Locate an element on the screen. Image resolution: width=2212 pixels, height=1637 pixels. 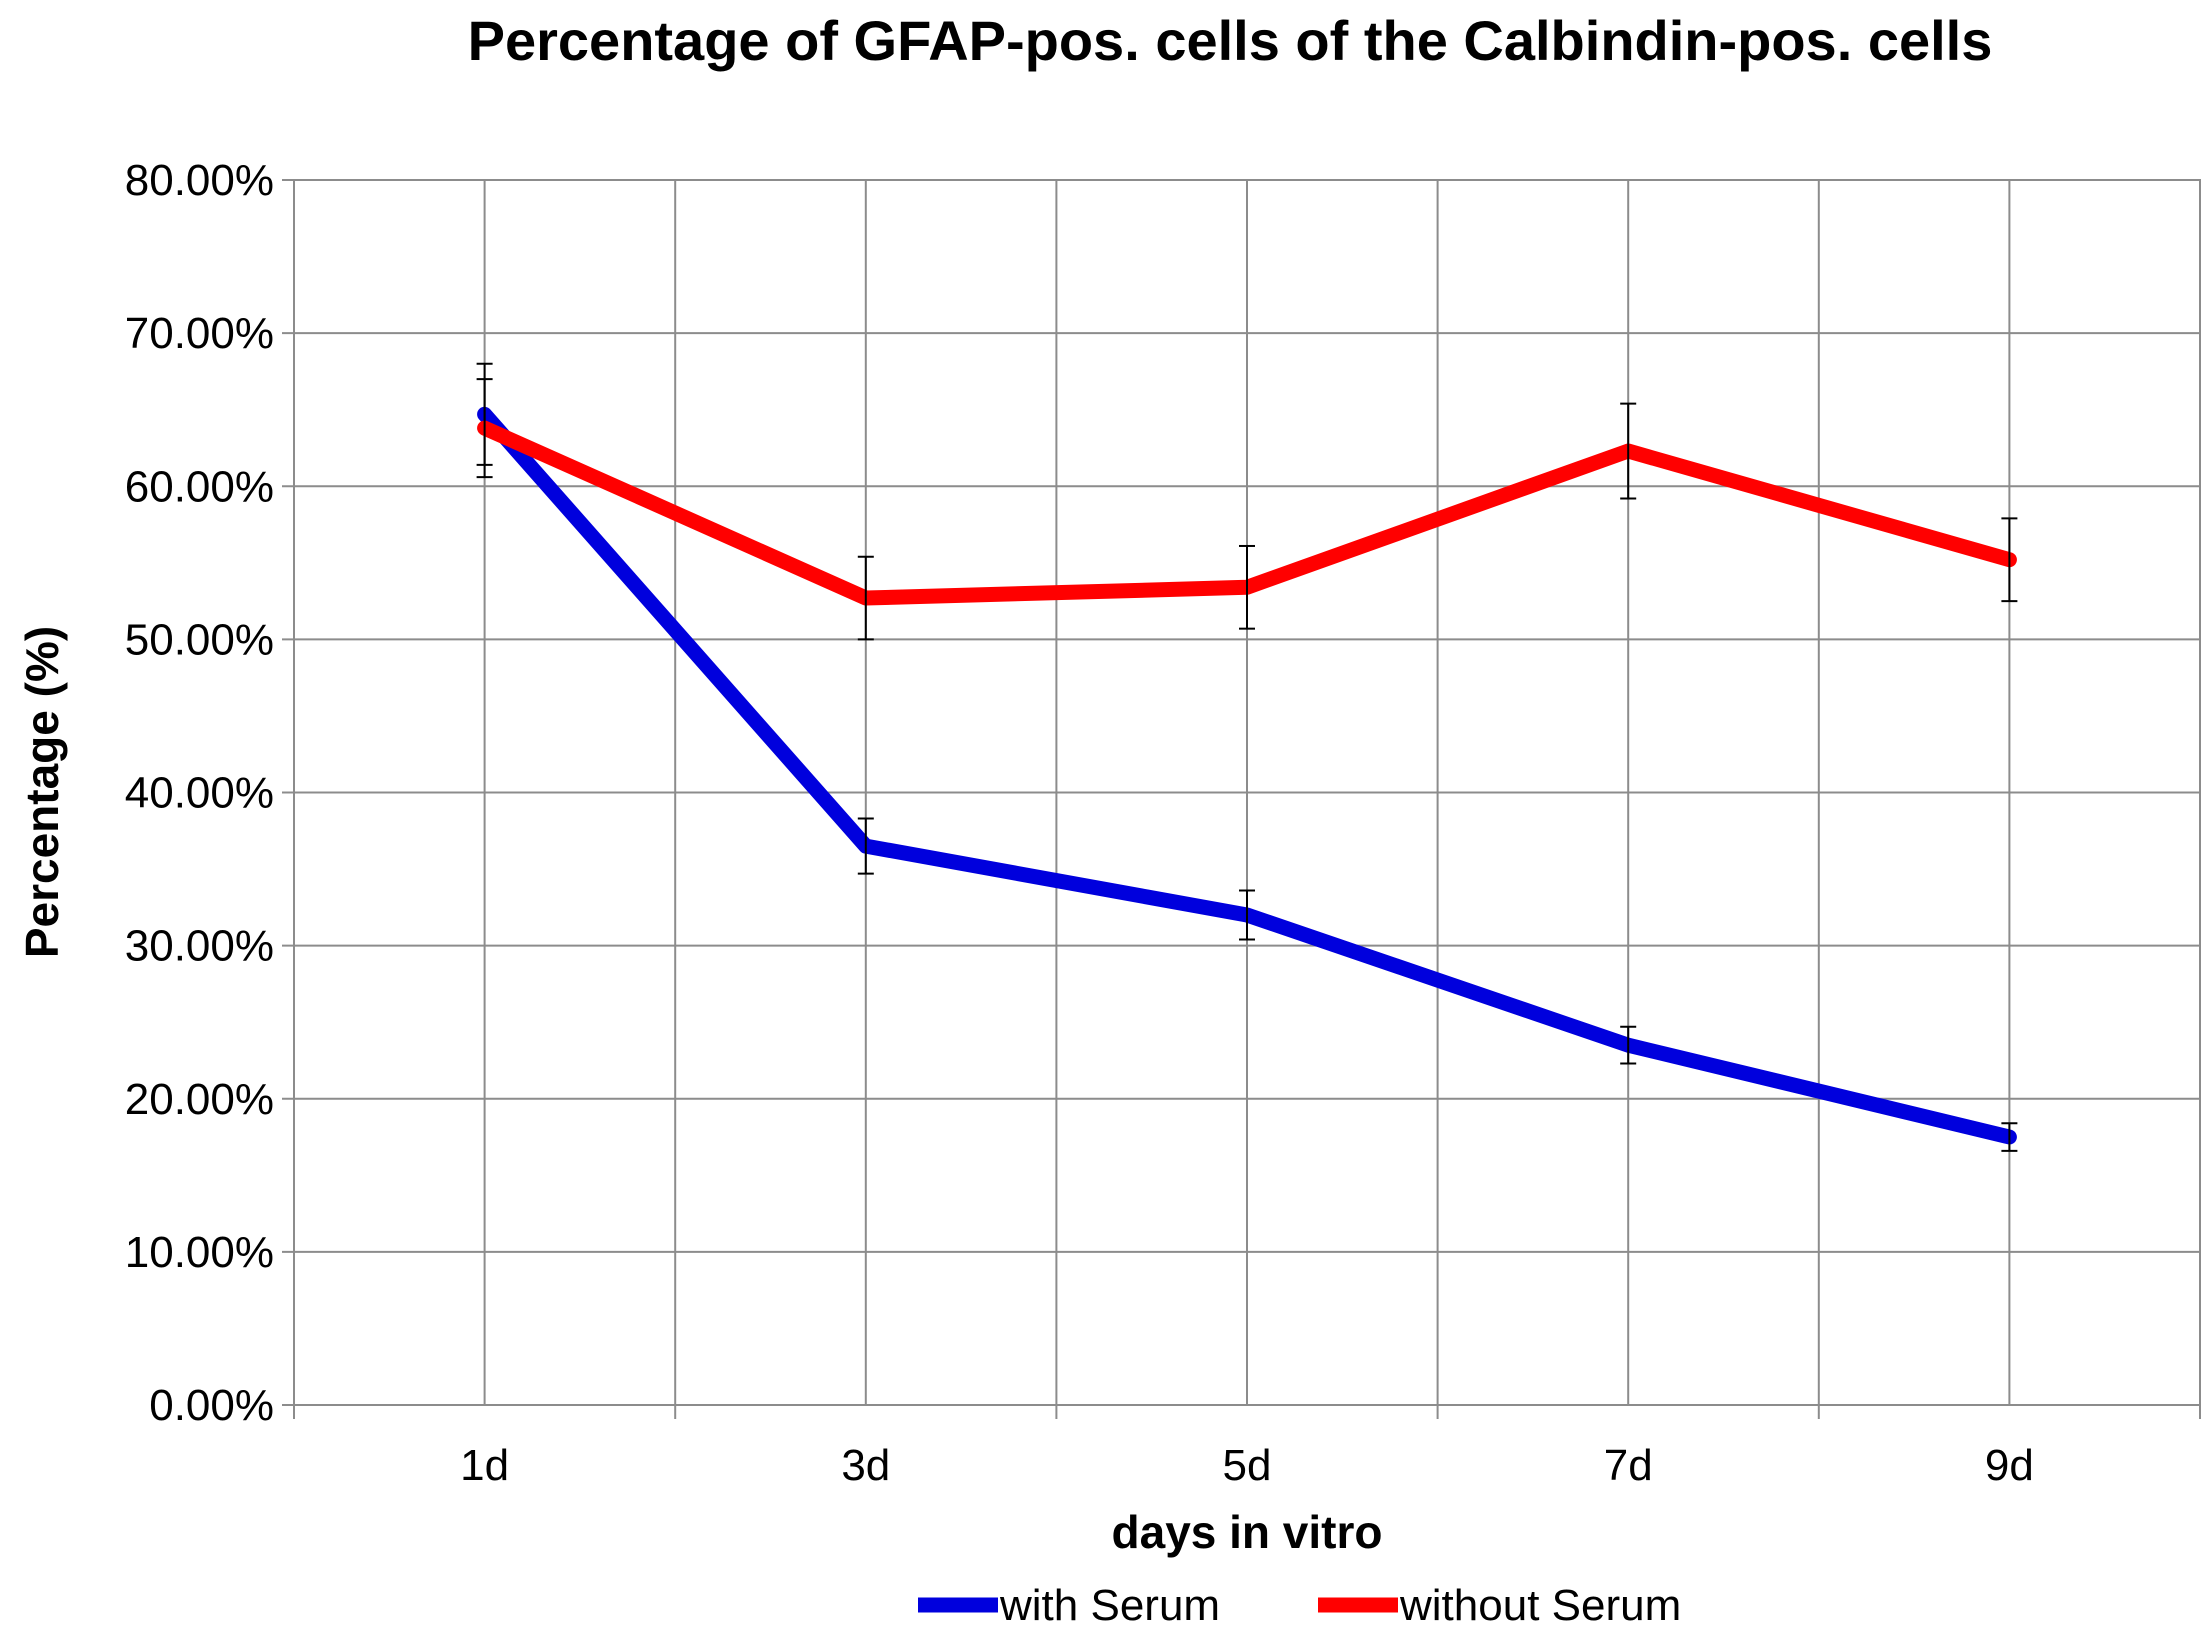
x-tick-label: 9d is located at coordinates (2009, 1465).